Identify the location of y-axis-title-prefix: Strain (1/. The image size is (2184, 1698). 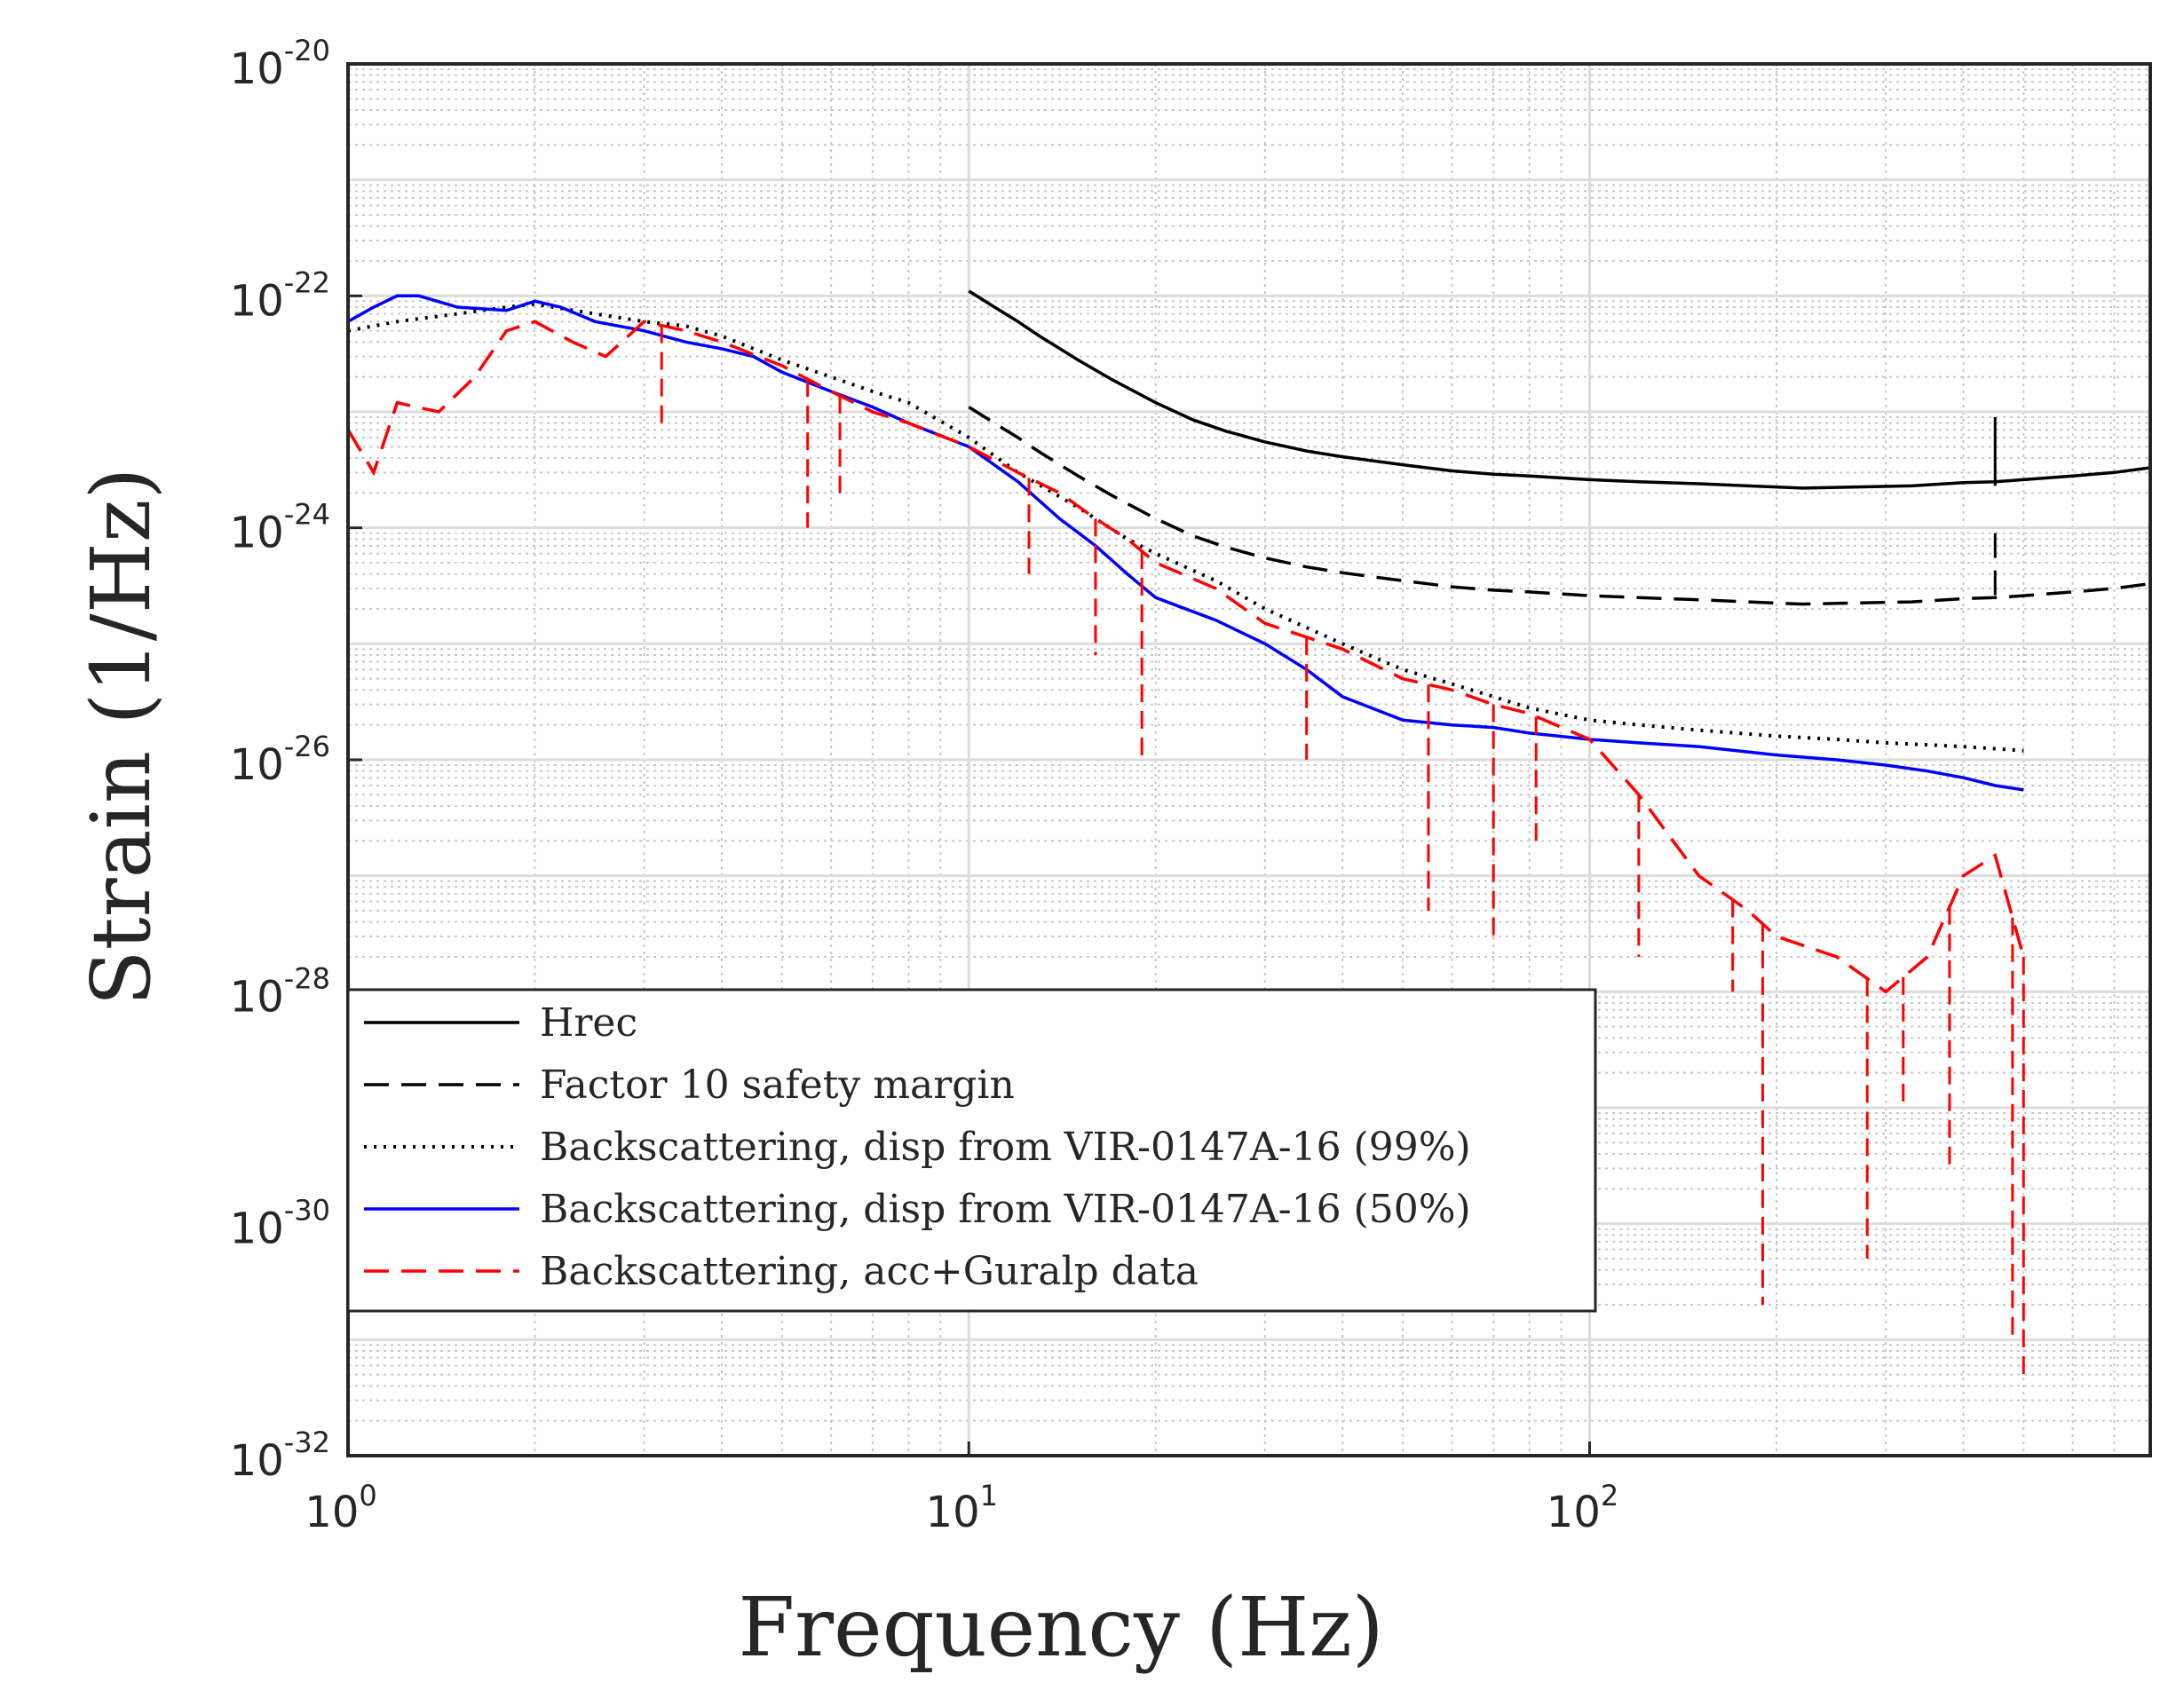
(121, 809).